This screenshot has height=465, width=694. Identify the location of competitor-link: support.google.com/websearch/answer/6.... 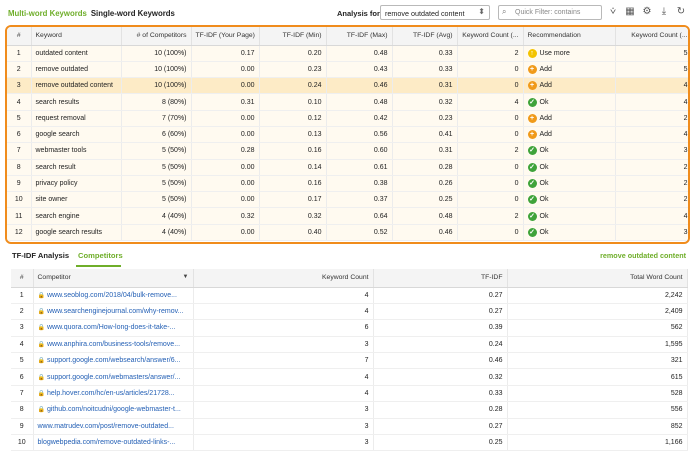
(113, 361).